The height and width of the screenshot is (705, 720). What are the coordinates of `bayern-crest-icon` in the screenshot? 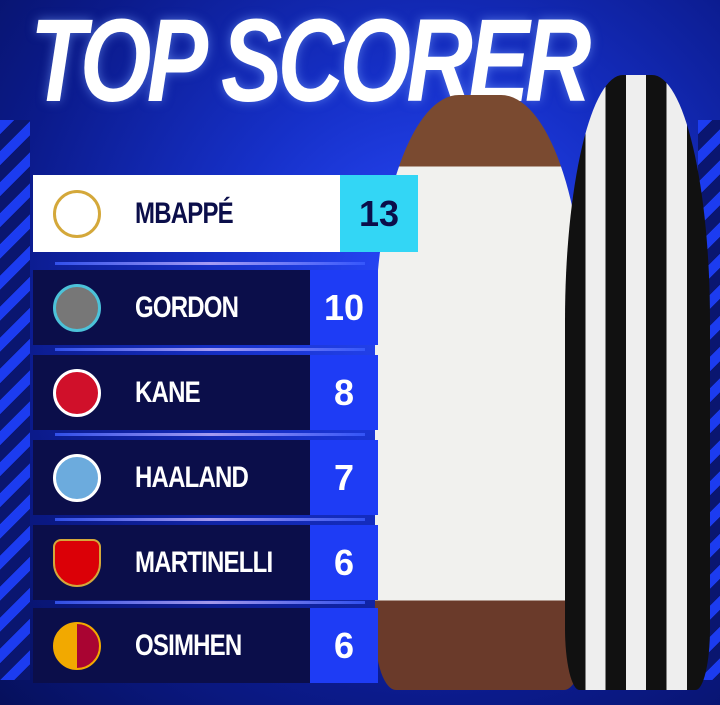 It's located at (77, 392).